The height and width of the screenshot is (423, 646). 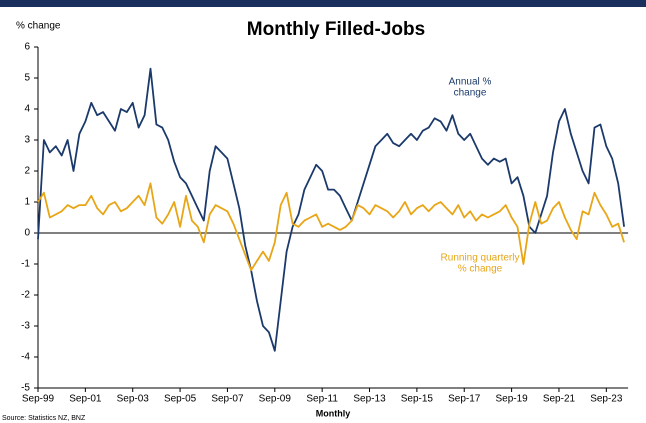 What do you see at coordinates (38, 26) in the screenshot?
I see `y-axis-label: % change` at bounding box center [38, 26].